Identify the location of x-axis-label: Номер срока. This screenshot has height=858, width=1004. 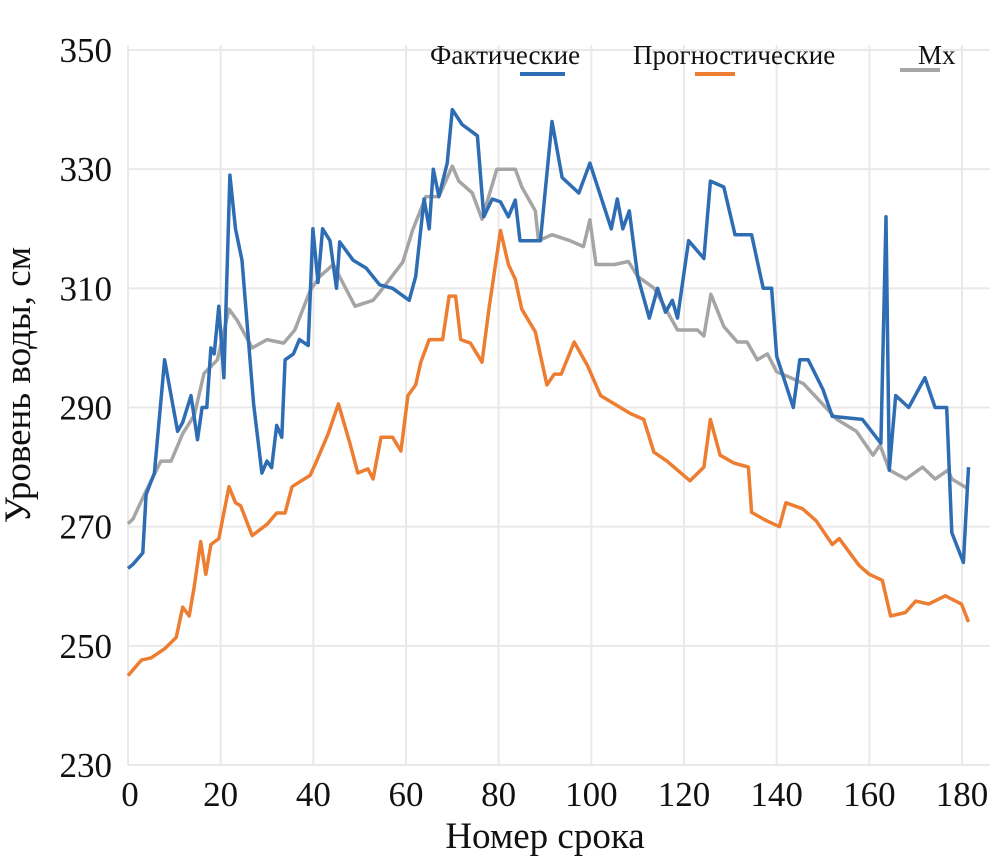
(544, 836).